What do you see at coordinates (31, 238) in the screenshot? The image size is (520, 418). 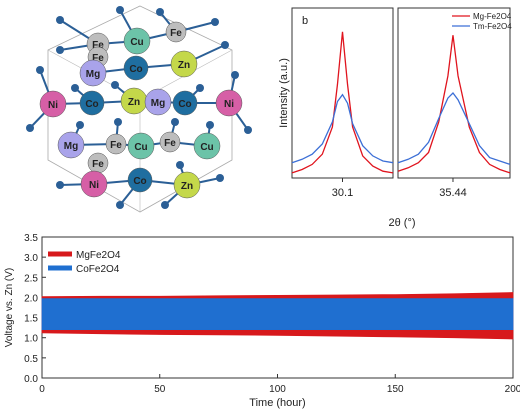 I see `y-tick-label: 3.5` at bounding box center [31, 238].